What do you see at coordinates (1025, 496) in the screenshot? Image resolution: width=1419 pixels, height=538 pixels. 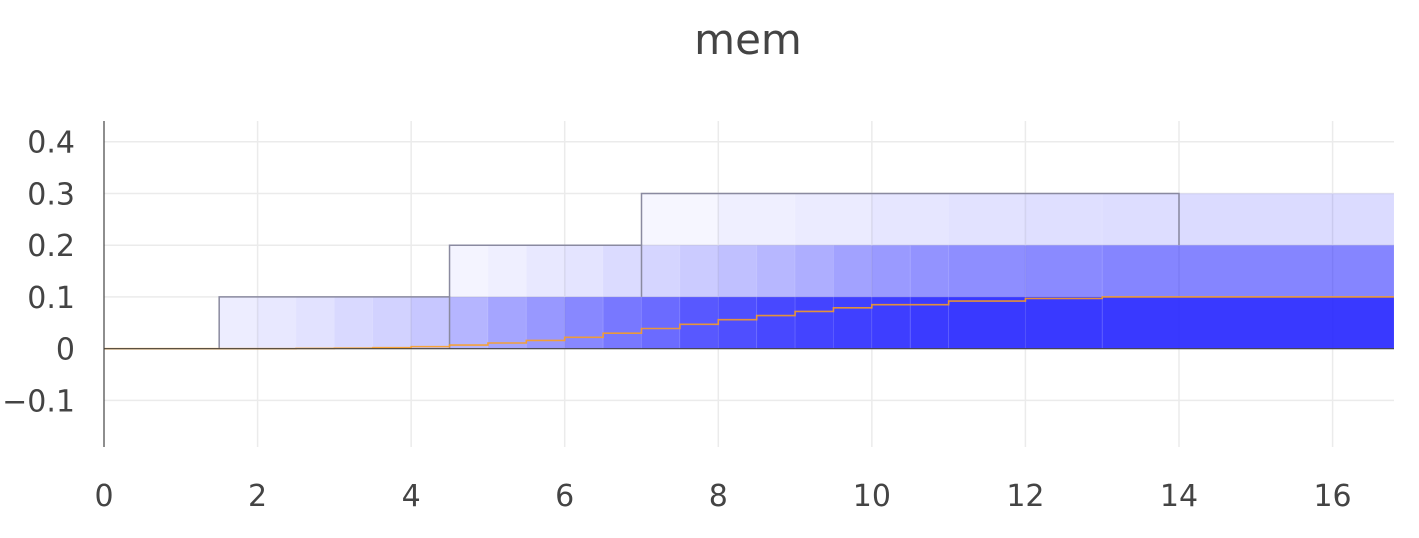 I see `x-tick-label: 12` at bounding box center [1025, 496].